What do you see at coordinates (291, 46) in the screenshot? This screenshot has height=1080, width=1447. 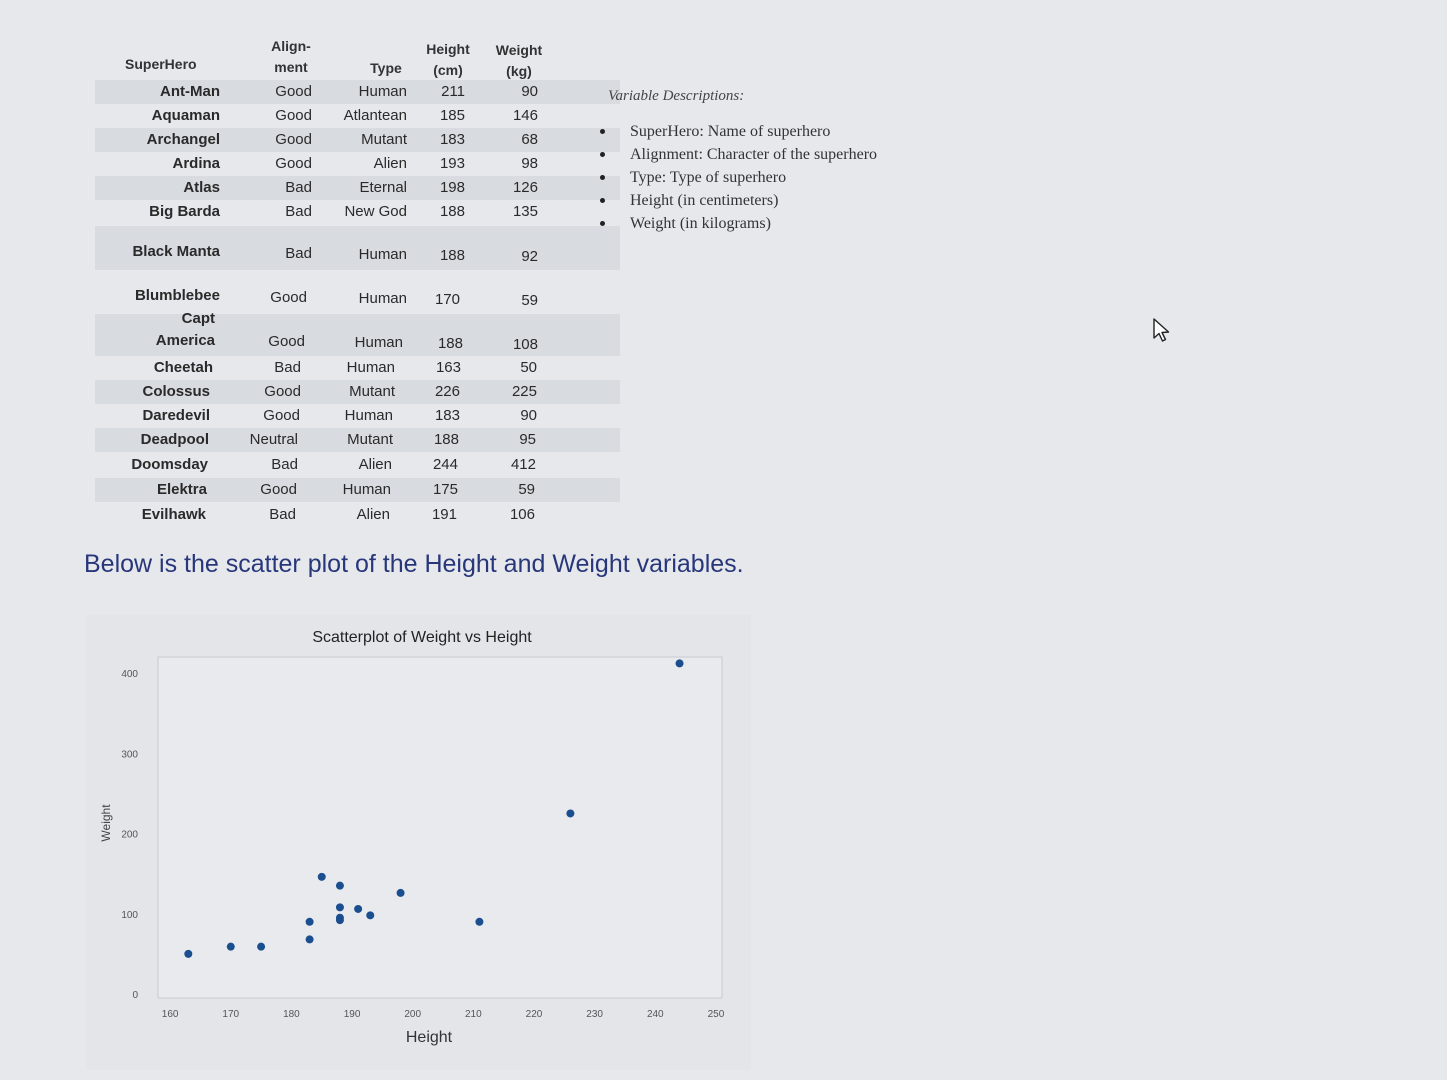 I see `header-alignment-line1: Align-` at bounding box center [291, 46].